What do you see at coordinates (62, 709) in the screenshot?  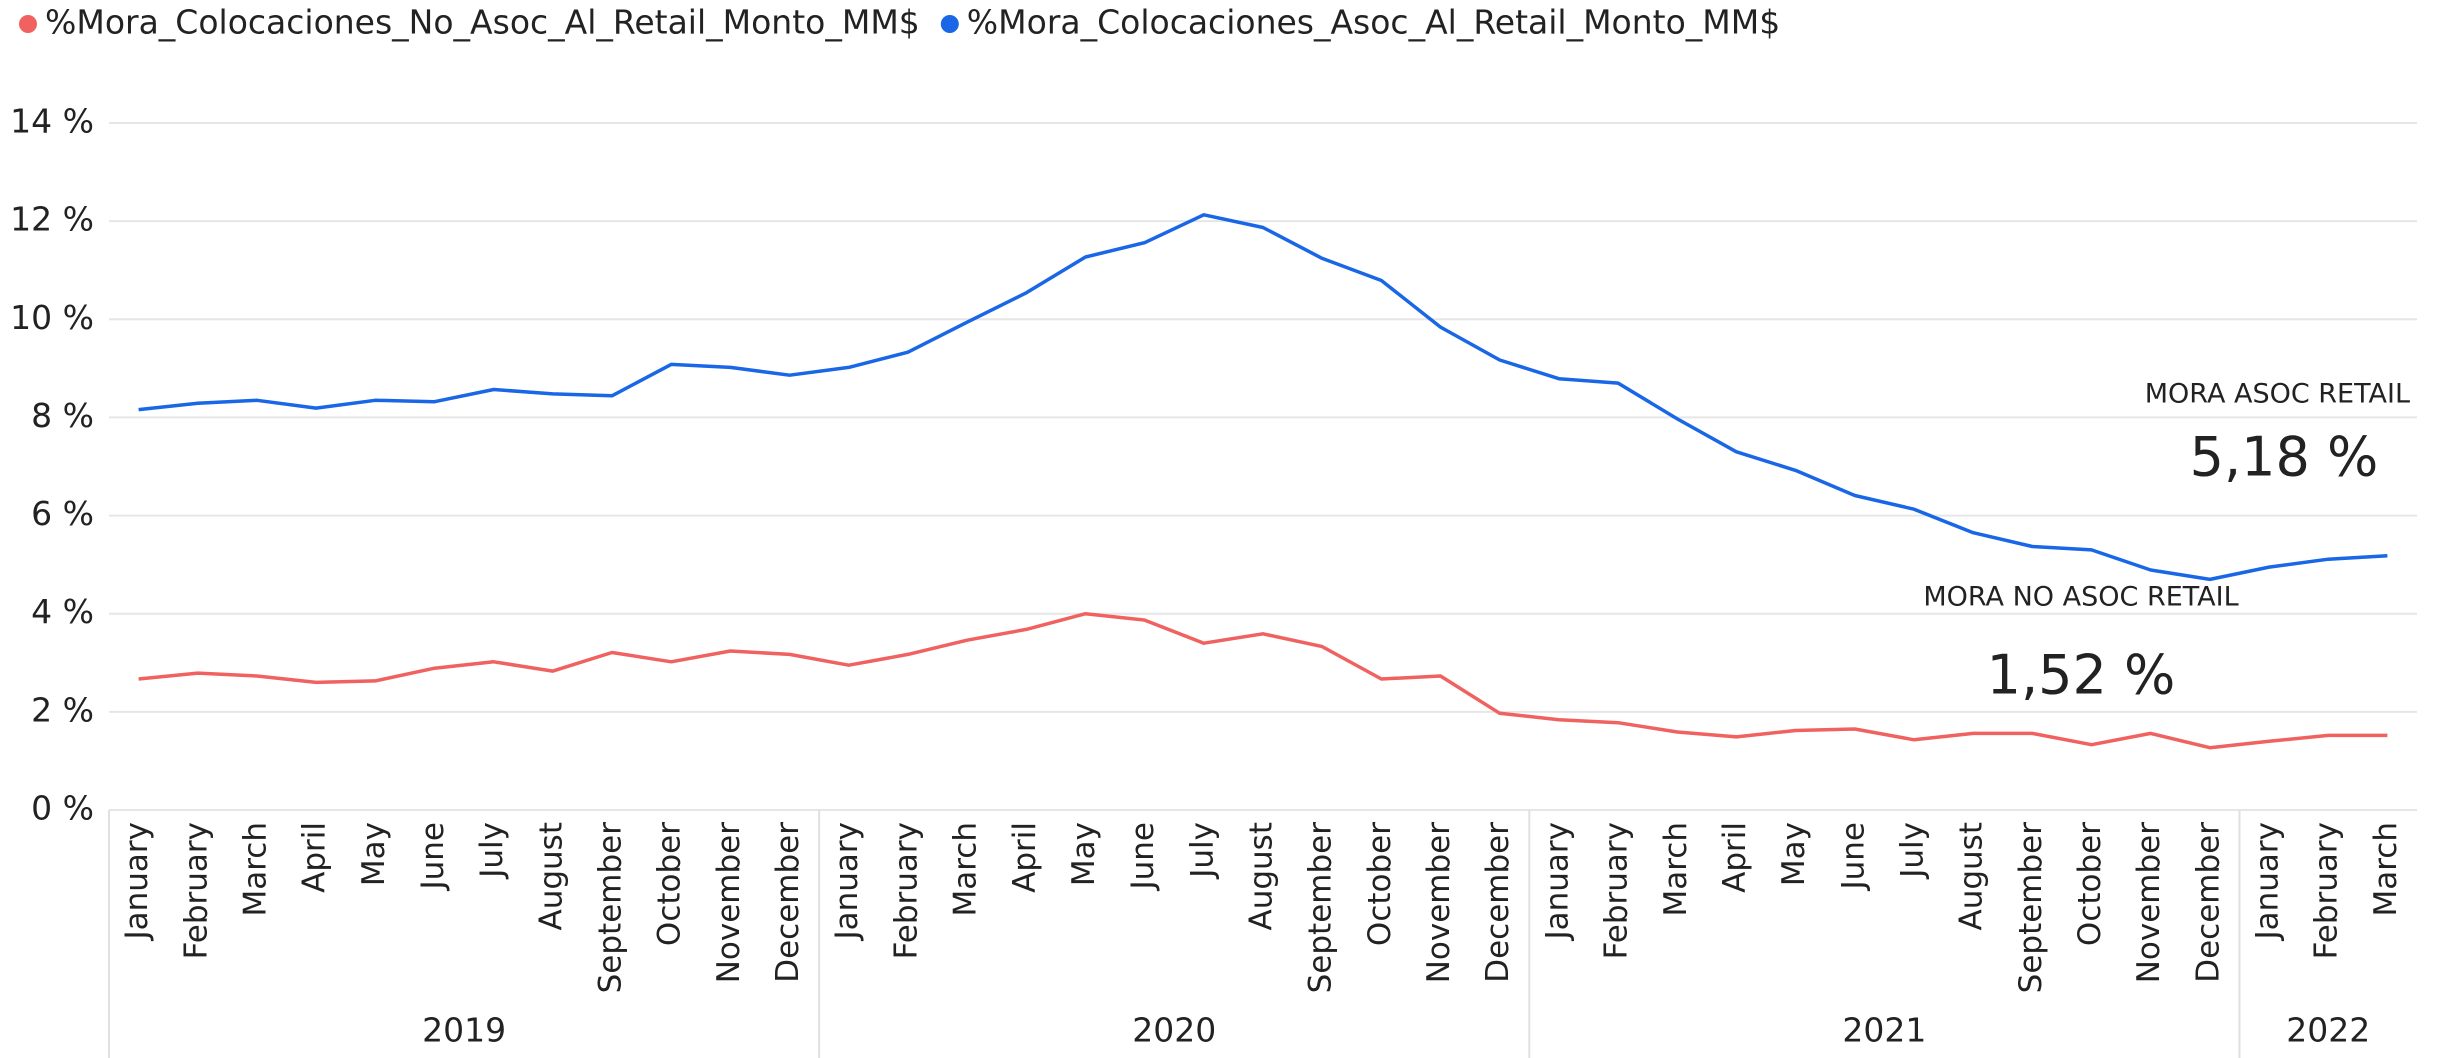 I see `y-tick-label: 2 %` at bounding box center [62, 709].